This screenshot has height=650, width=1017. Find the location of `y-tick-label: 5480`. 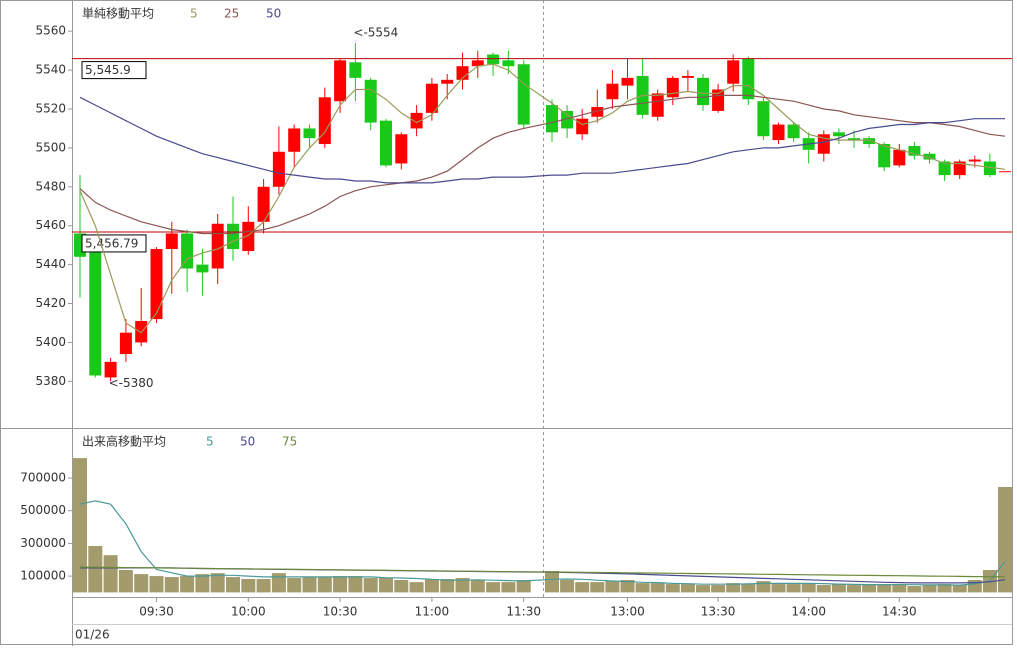

y-tick-label: 5480 is located at coordinates (50, 186).